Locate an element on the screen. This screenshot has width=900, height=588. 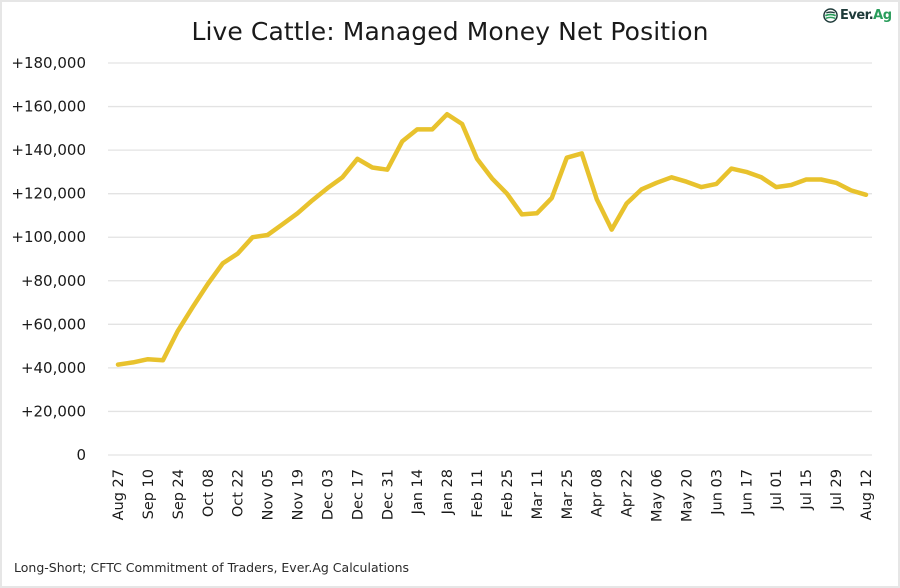
logo-text-ever: Ever. is located at coordinates (857, 15).